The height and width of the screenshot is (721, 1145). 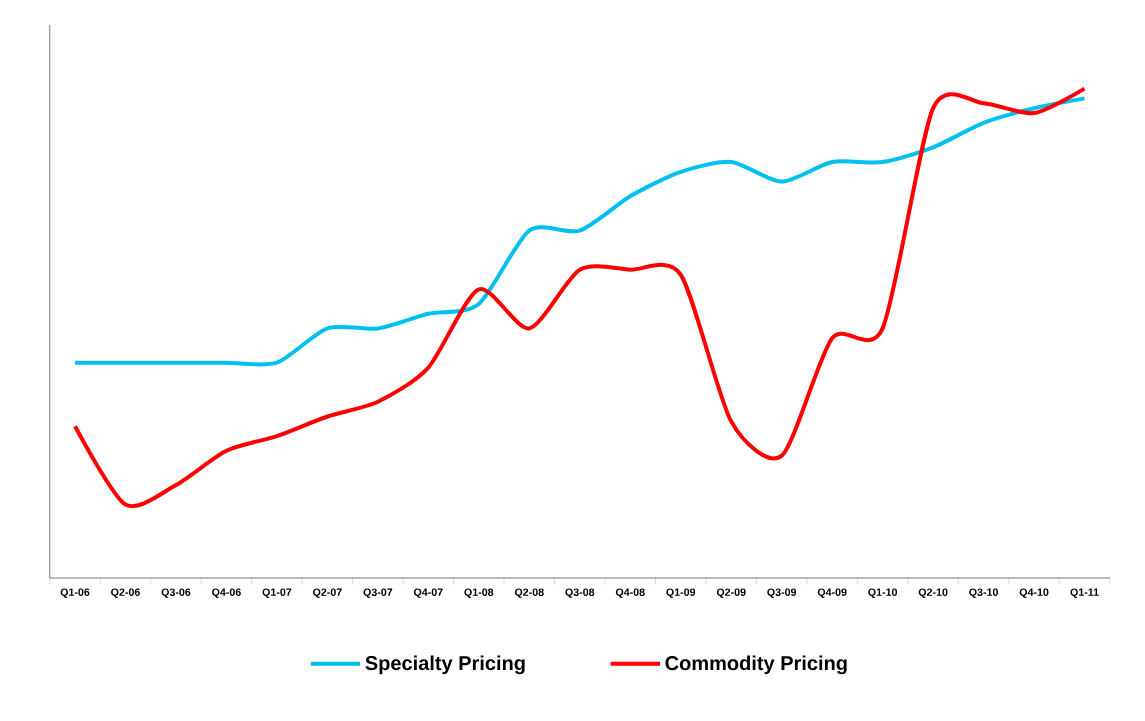 I want to click on x-tick-label: Q1-08, so click(x=479, y=593).